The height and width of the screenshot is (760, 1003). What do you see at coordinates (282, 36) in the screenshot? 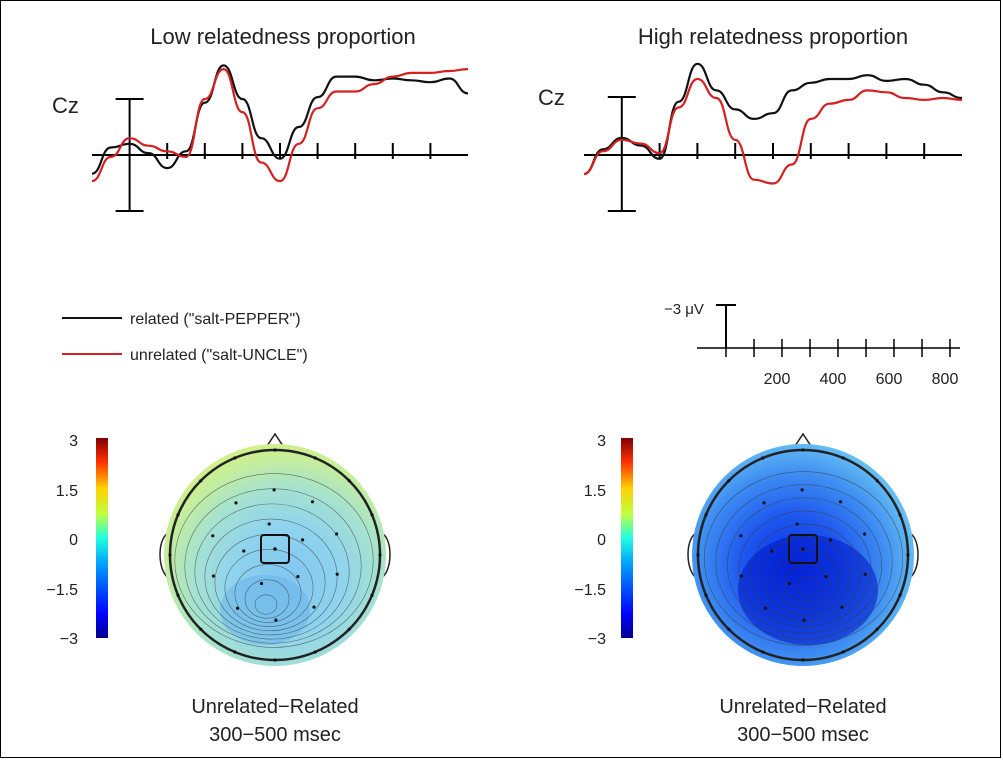
I see `panel-title-low: Low relatedness proportion` at bounding box center [282, 36].